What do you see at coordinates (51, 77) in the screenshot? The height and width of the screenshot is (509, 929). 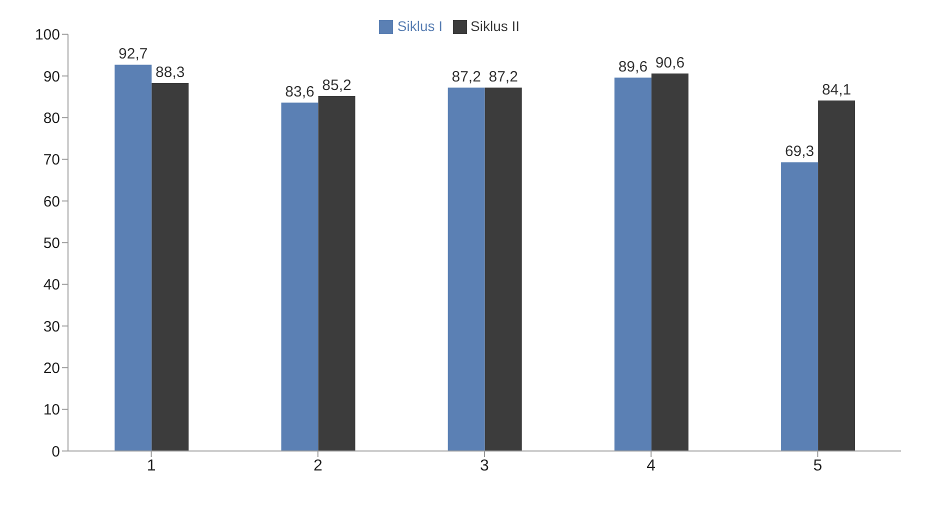 I see `y-tick-label: 90` at bounding box center [51, 77].